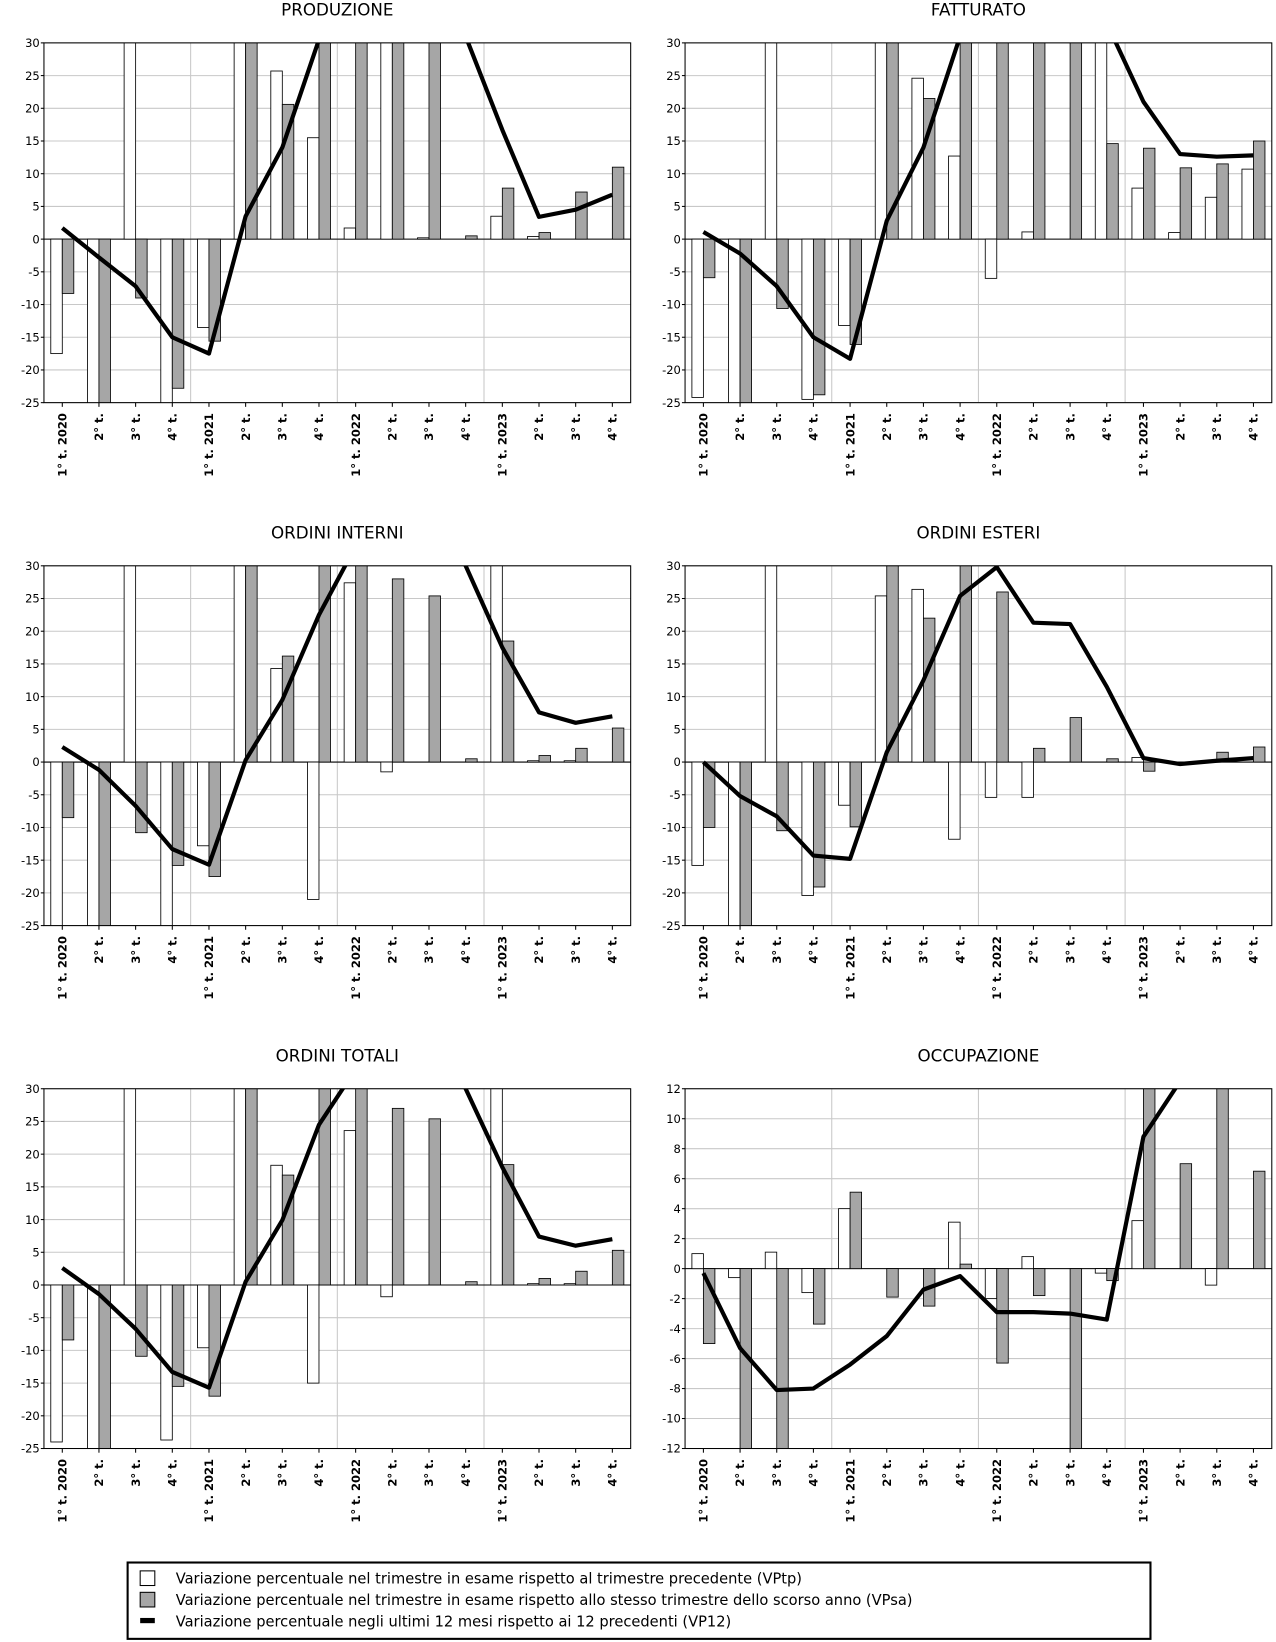 The height and width of the screenshot is (1642, 1276). What do you see at coordinates (30, 1416) in the screenshot?
I see `y-tick-label: -20` at bounding box center [30, 1416].